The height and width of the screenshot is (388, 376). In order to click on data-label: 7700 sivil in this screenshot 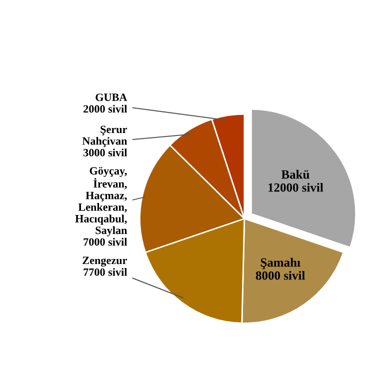, I will do `click(106, 272)`.